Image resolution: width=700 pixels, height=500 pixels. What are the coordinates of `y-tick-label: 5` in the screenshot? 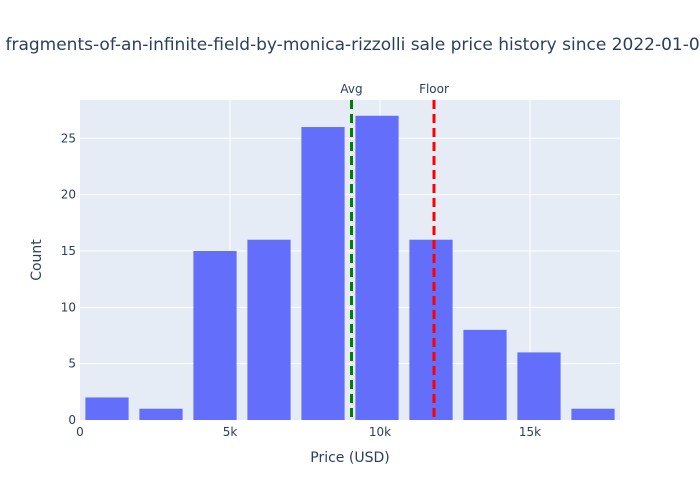 It's located at (72, 364).